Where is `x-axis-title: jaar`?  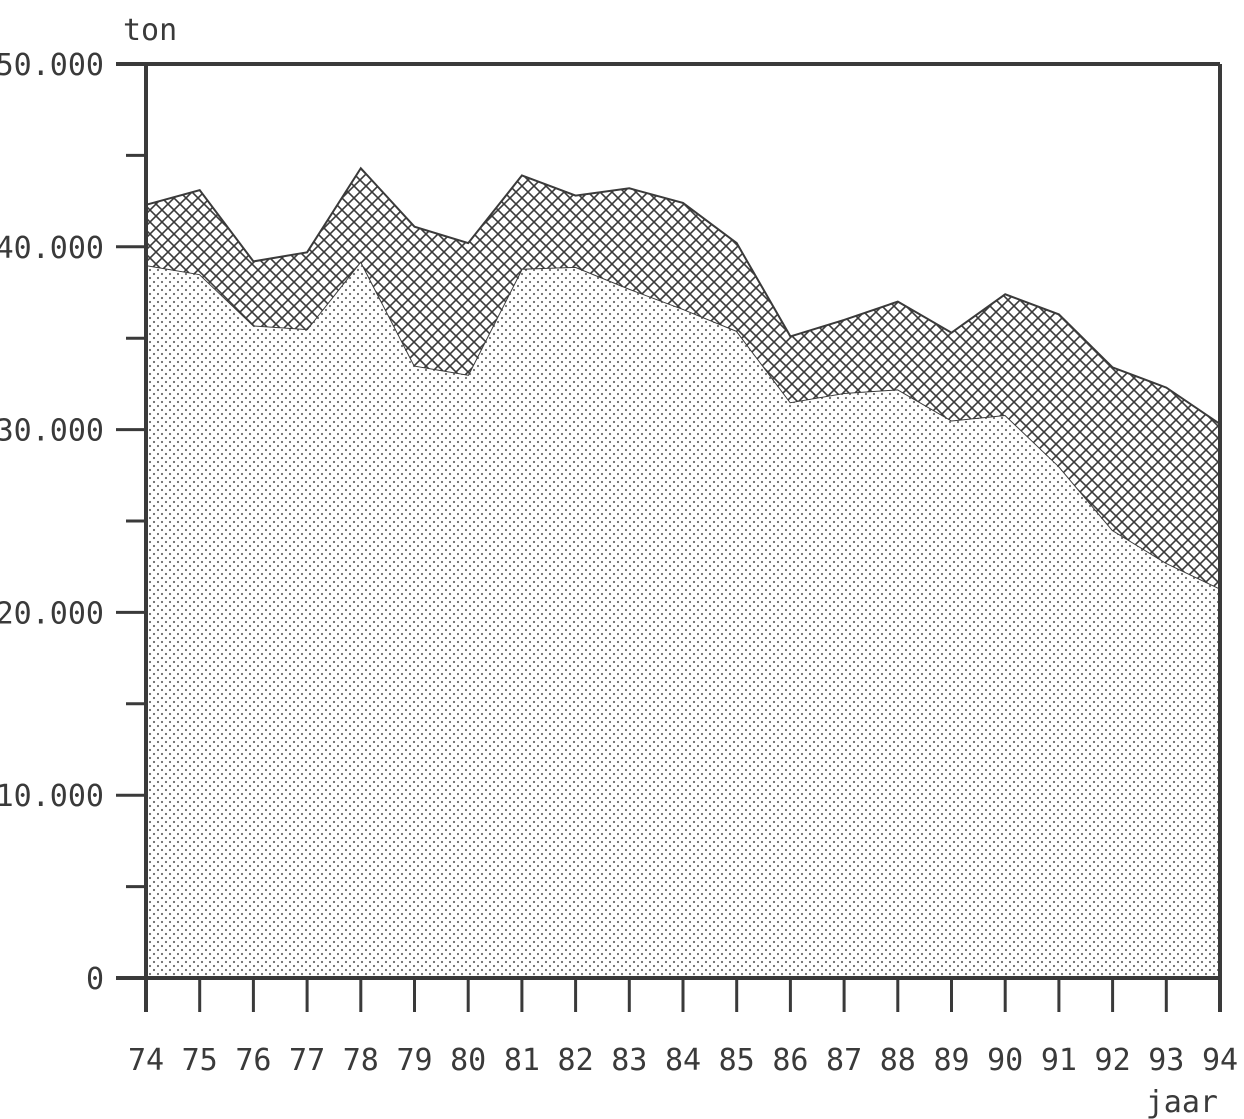
x-axis-title: jaar is located at coordinates (1182, 1102).